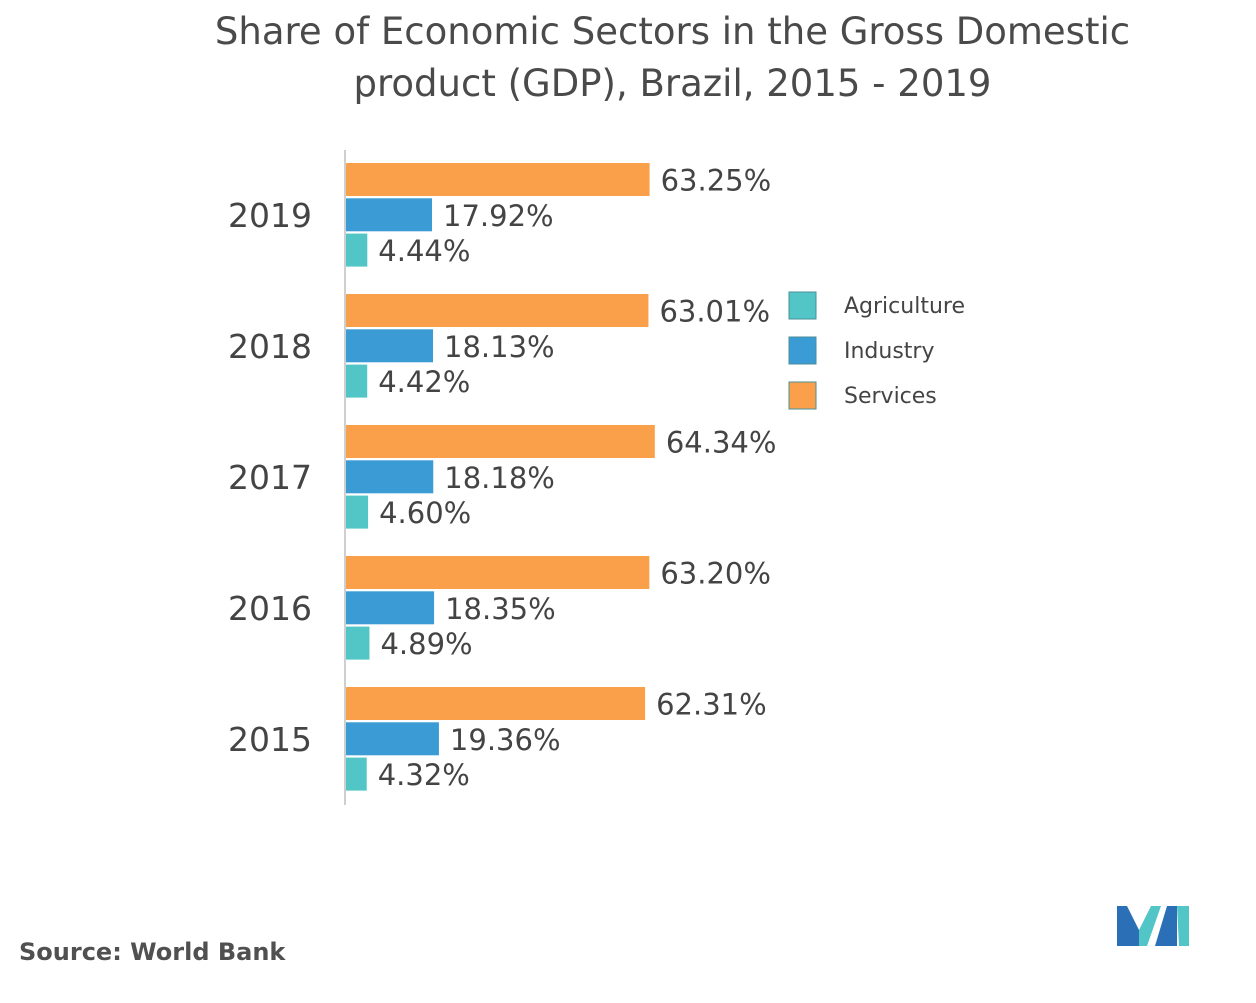 This screenshot has height=1003, width=1256. What do you see at coordinates (270, 215) in the screenshot?
I see `category-label: 2019` at bounding box center [270, 215].